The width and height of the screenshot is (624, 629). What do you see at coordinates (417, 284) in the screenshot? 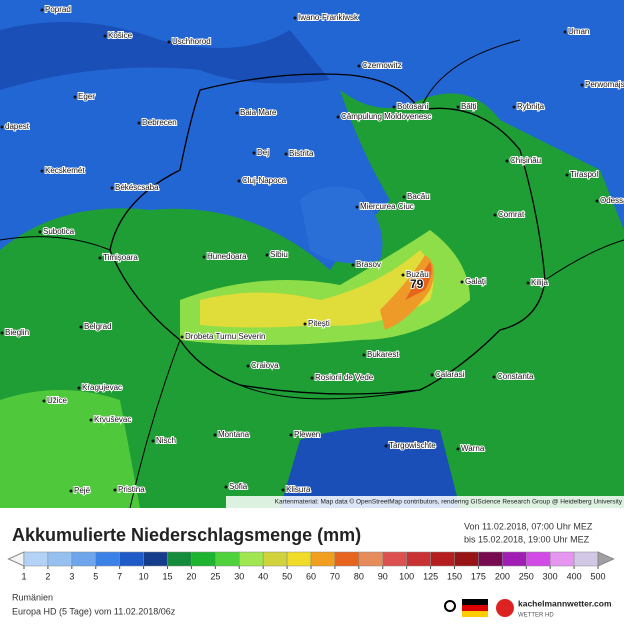
I see `max-label: 79` at bounding box center [417, 284].